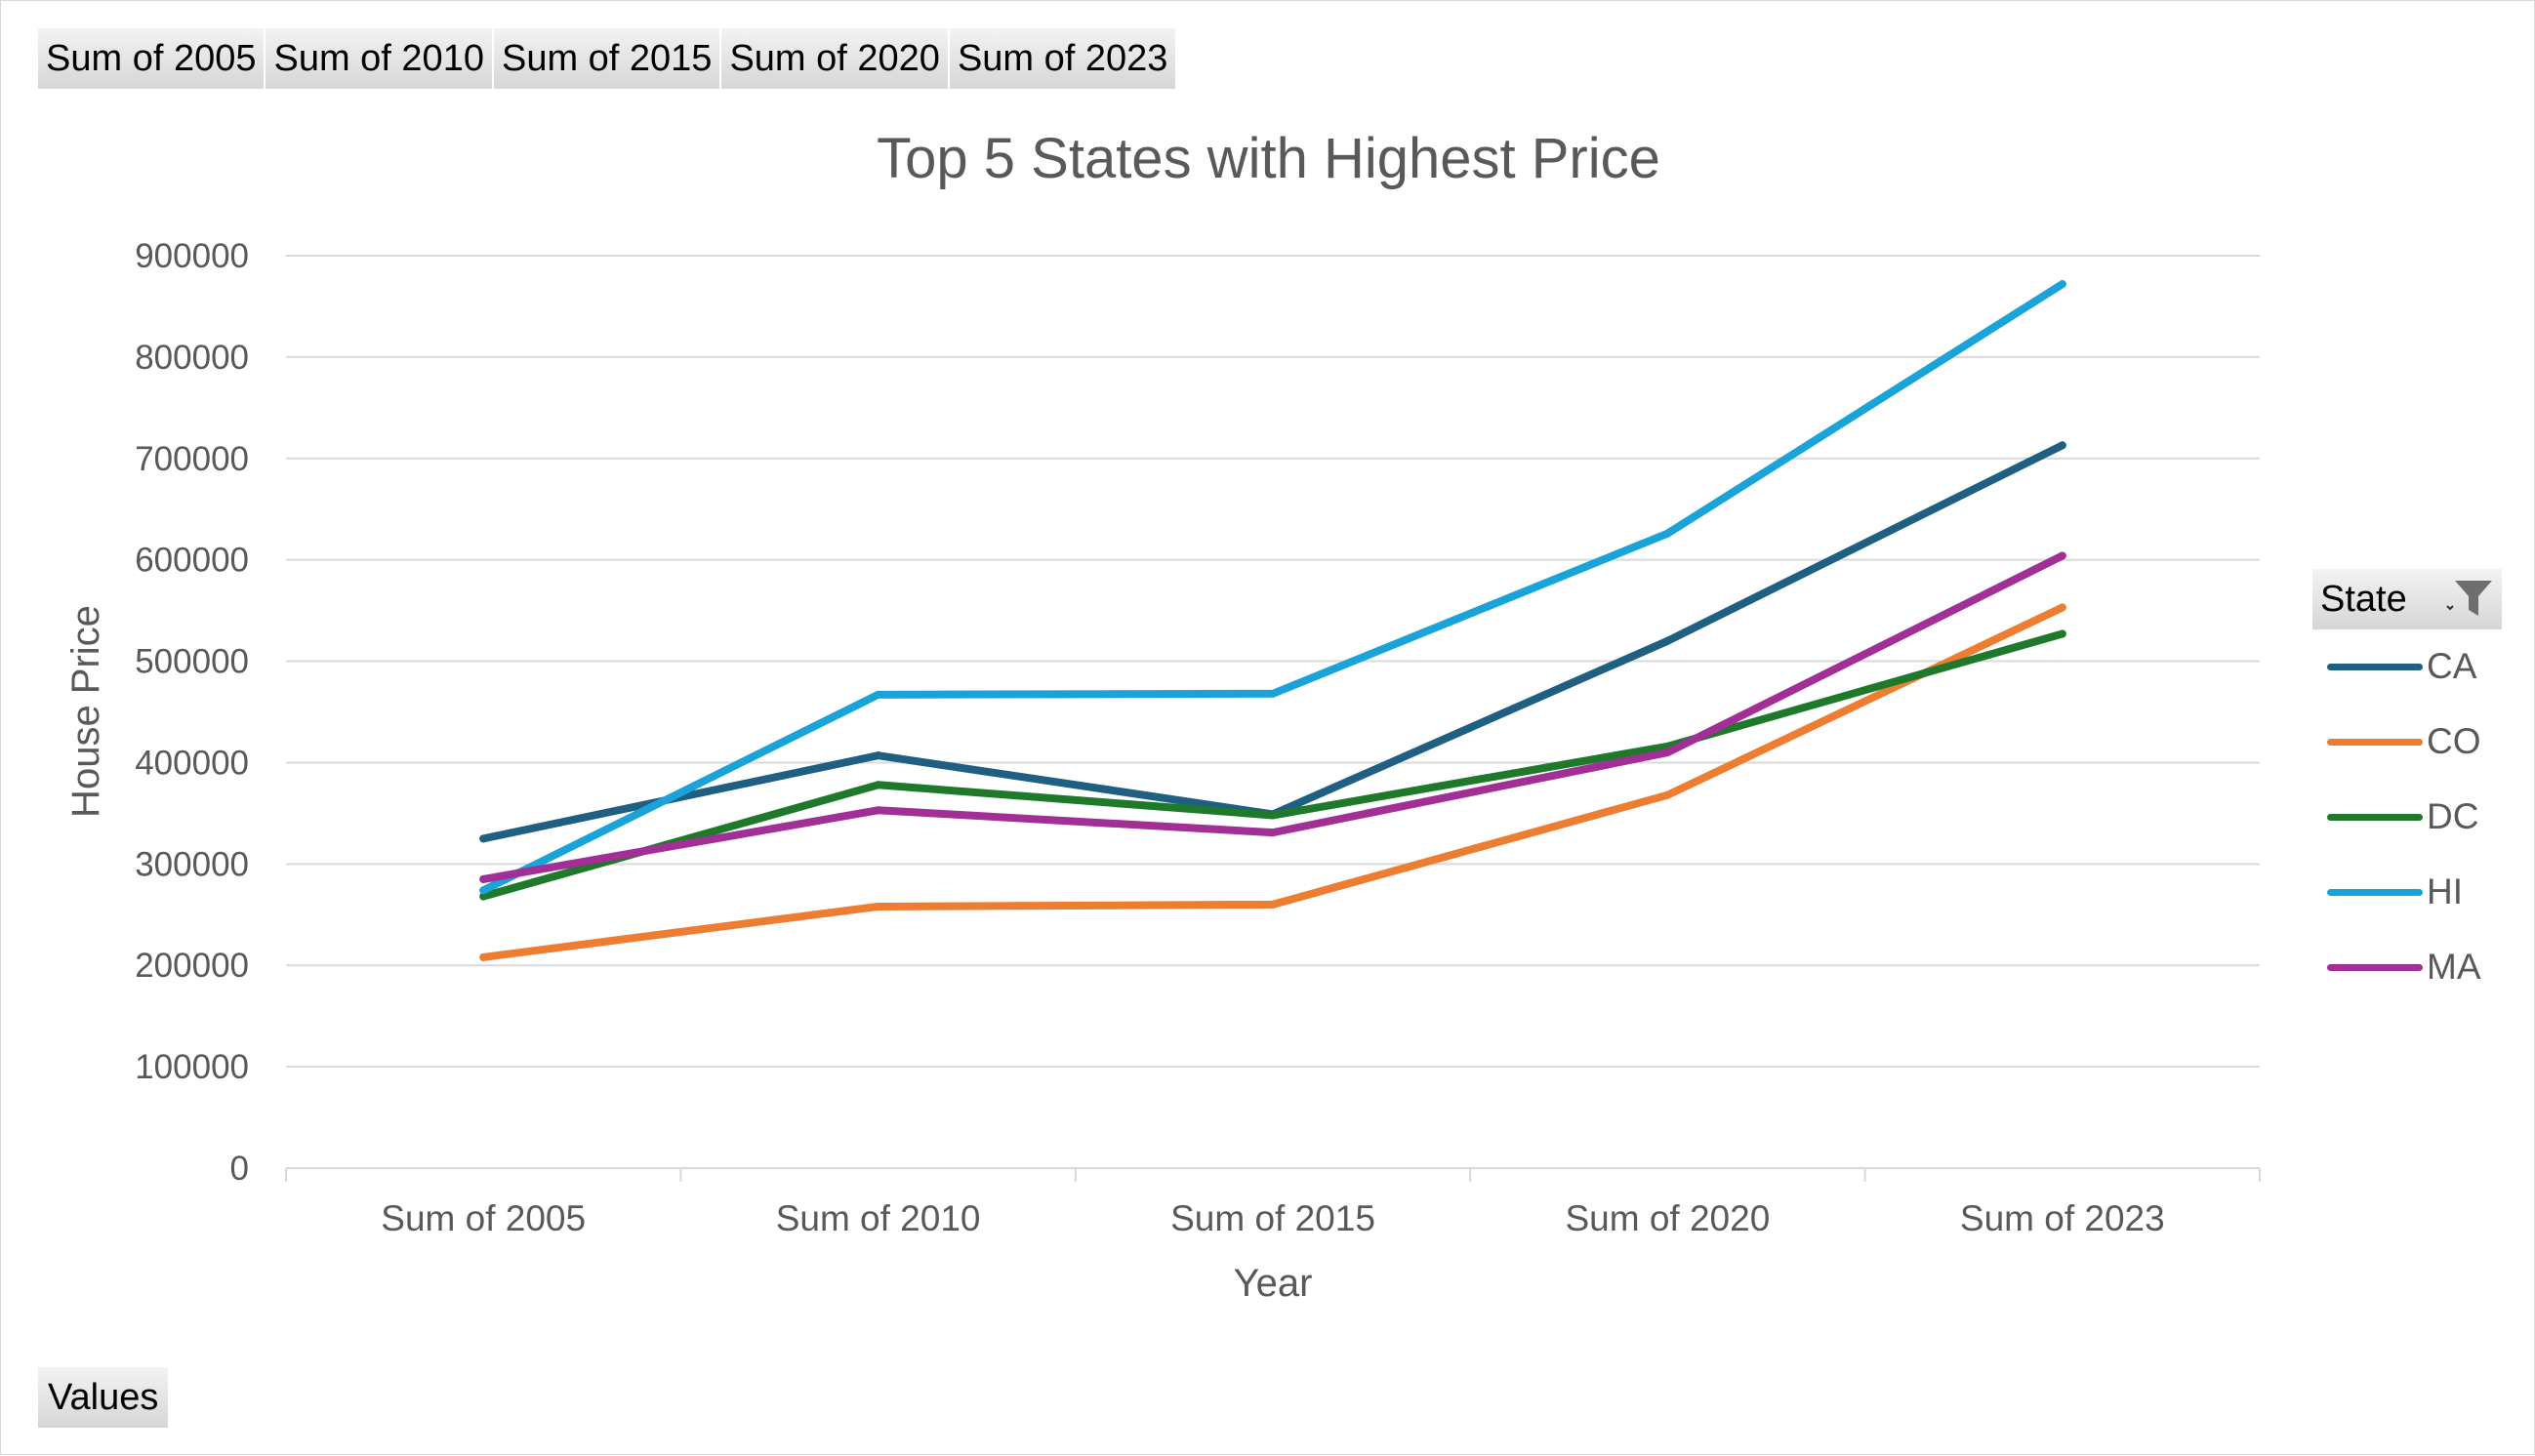 Image resolution: width=2535 pixels, height=1456 pixels. What do you see at coordinates (483, 1218) in the screenshot?
I see `x-tick-label: Sum of 2005` at bounding box center [483, 1218].